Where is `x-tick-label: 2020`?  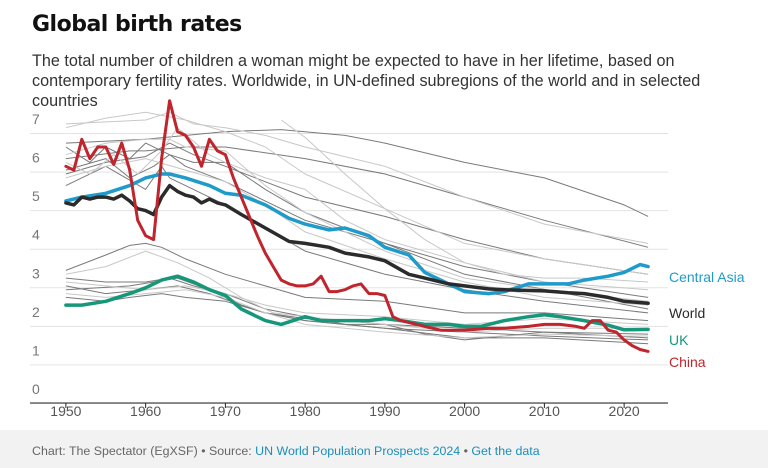 x-tick-label: 2020 is located at coordinates (624, 411).